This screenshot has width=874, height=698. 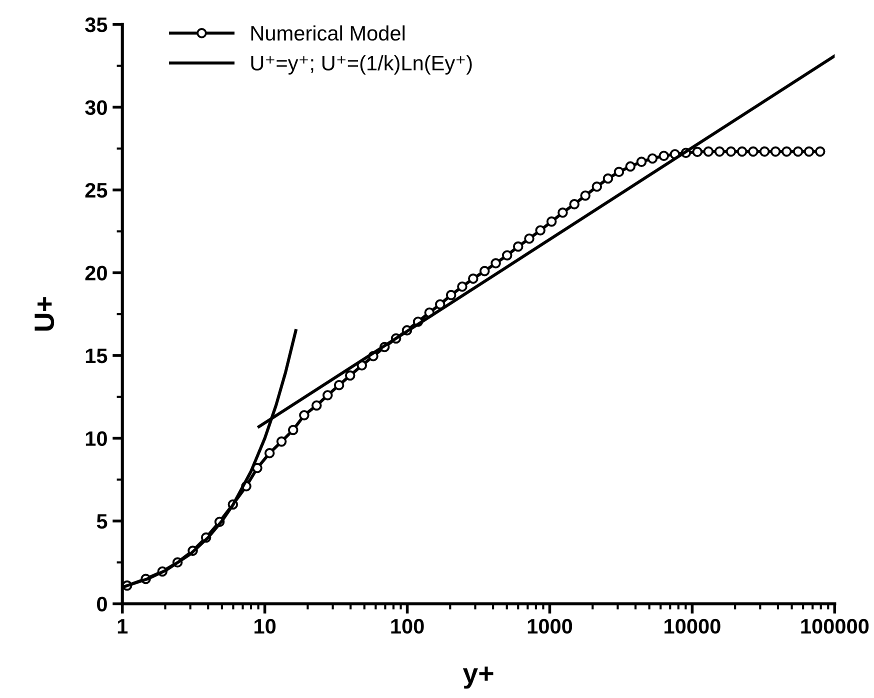 What do you see at coordinates (361, 65) in the screenshot?
I see `legend-label: U⁺=y⁺; U⁺=(1/k)Ln(Ey⁺)` at bounding box center [361, 65].